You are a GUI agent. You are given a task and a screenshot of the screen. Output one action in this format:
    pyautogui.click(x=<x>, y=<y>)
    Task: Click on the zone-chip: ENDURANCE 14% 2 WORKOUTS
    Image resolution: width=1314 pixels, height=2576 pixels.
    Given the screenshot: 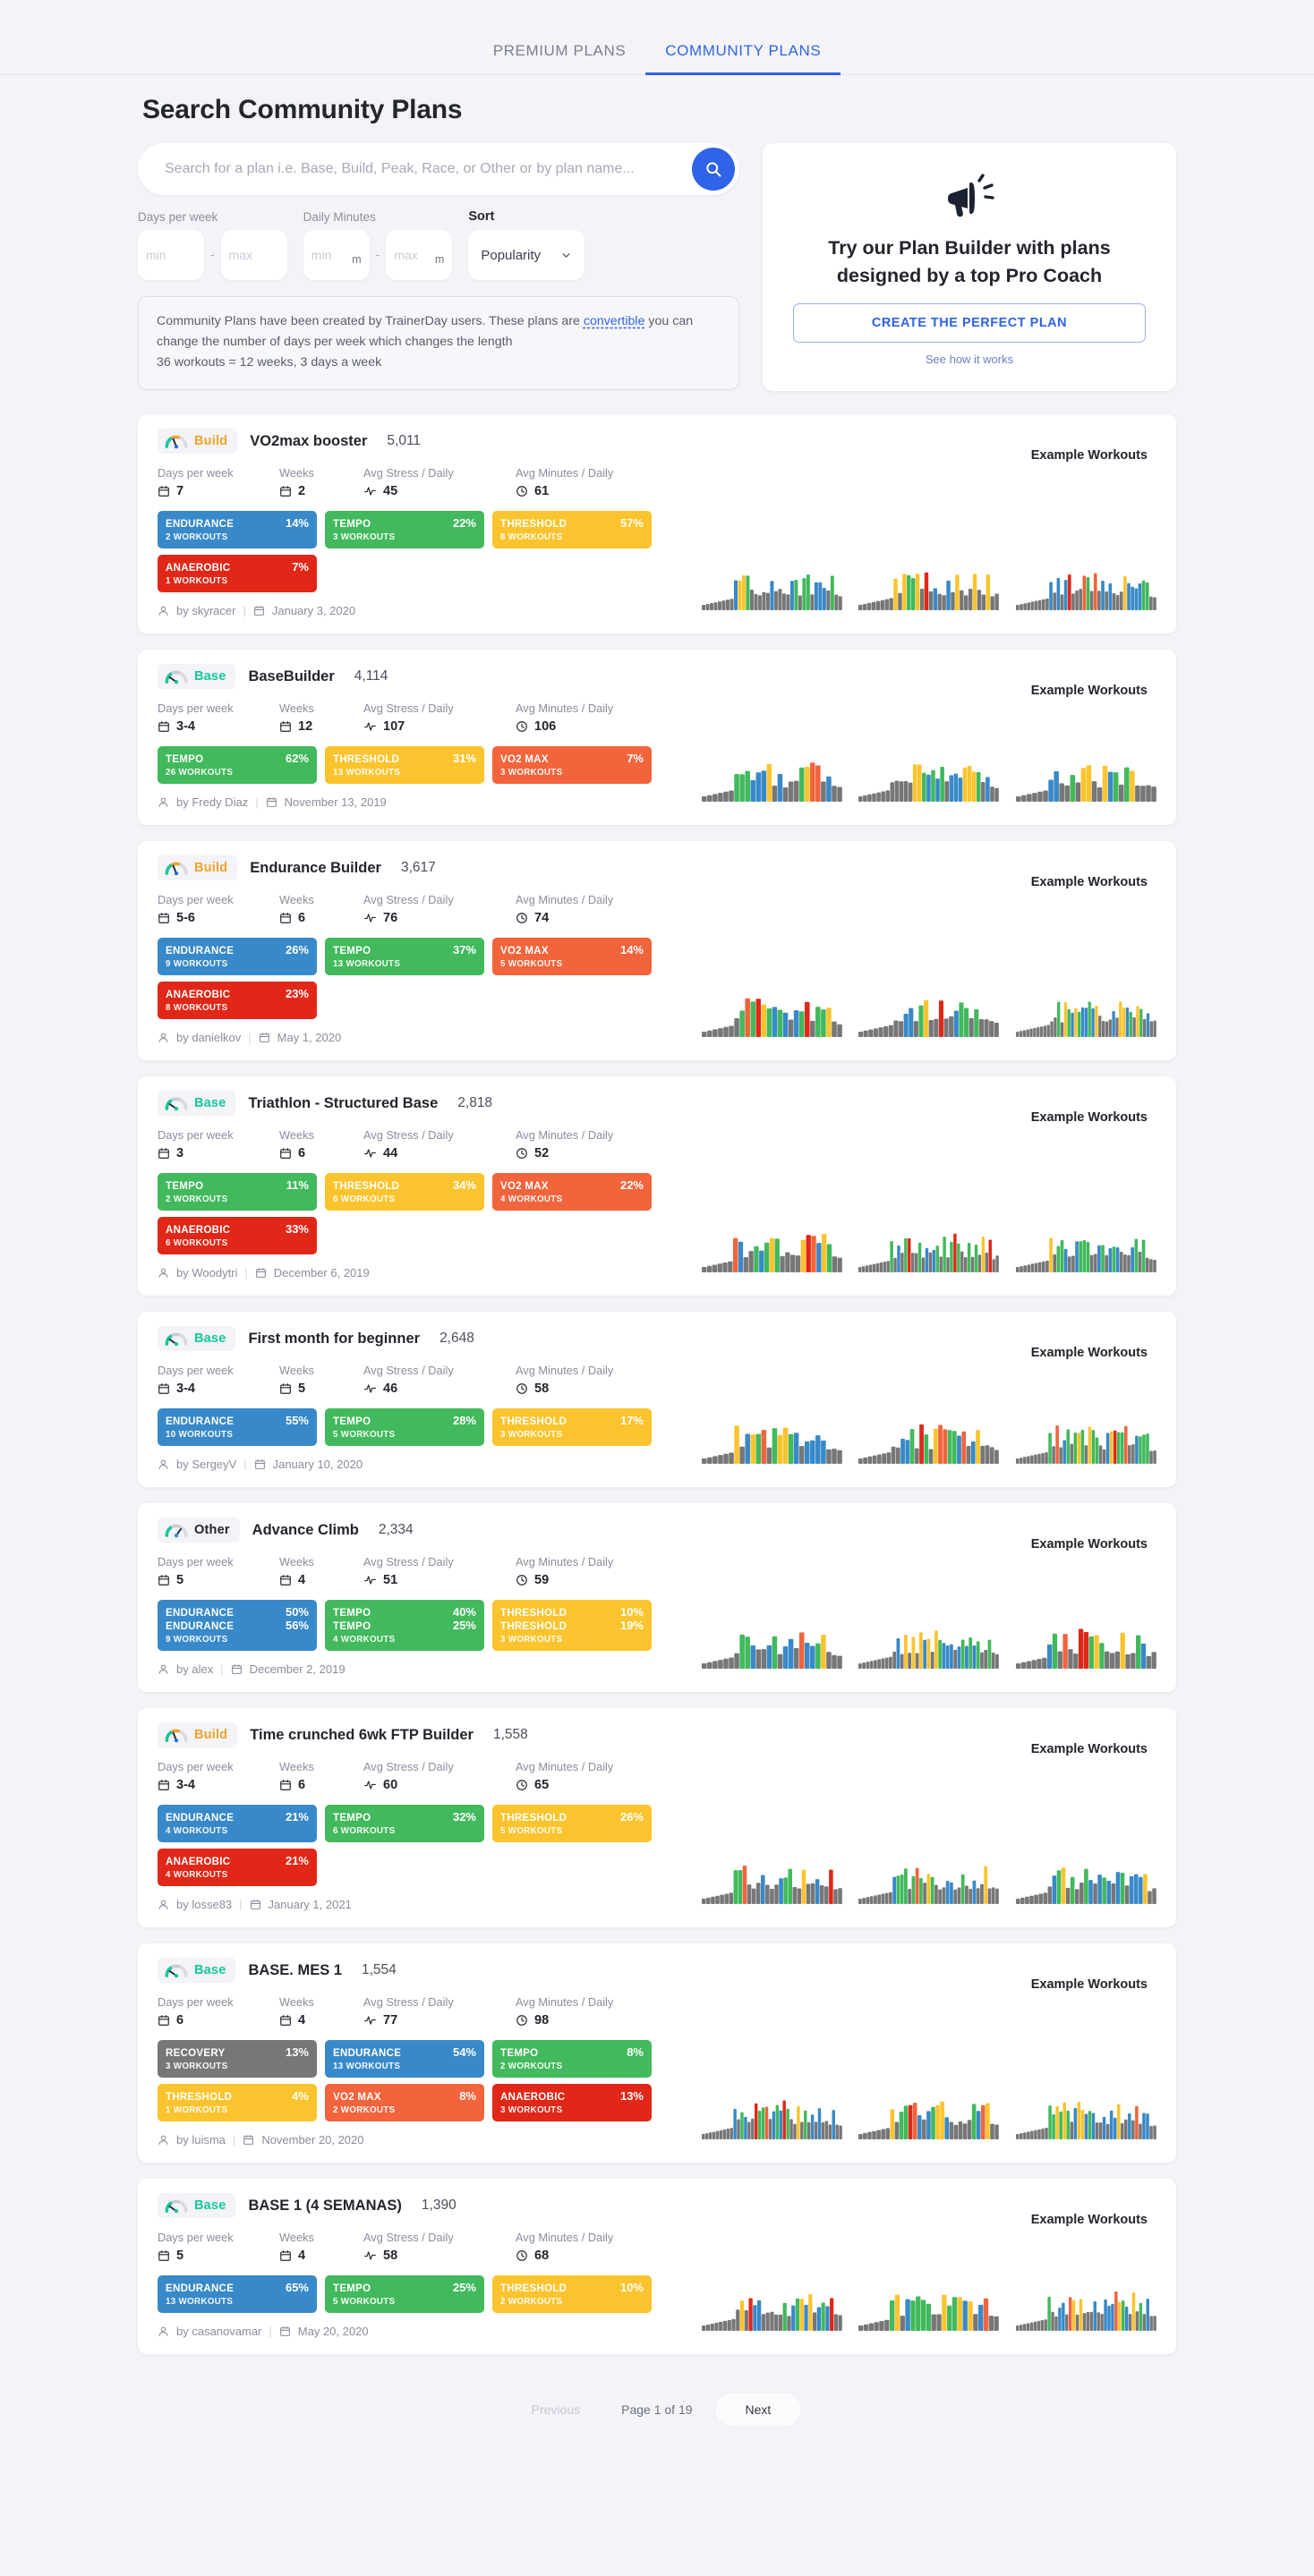 What is the action you would take?
    pyautogui.click(x=237, y=530)
    